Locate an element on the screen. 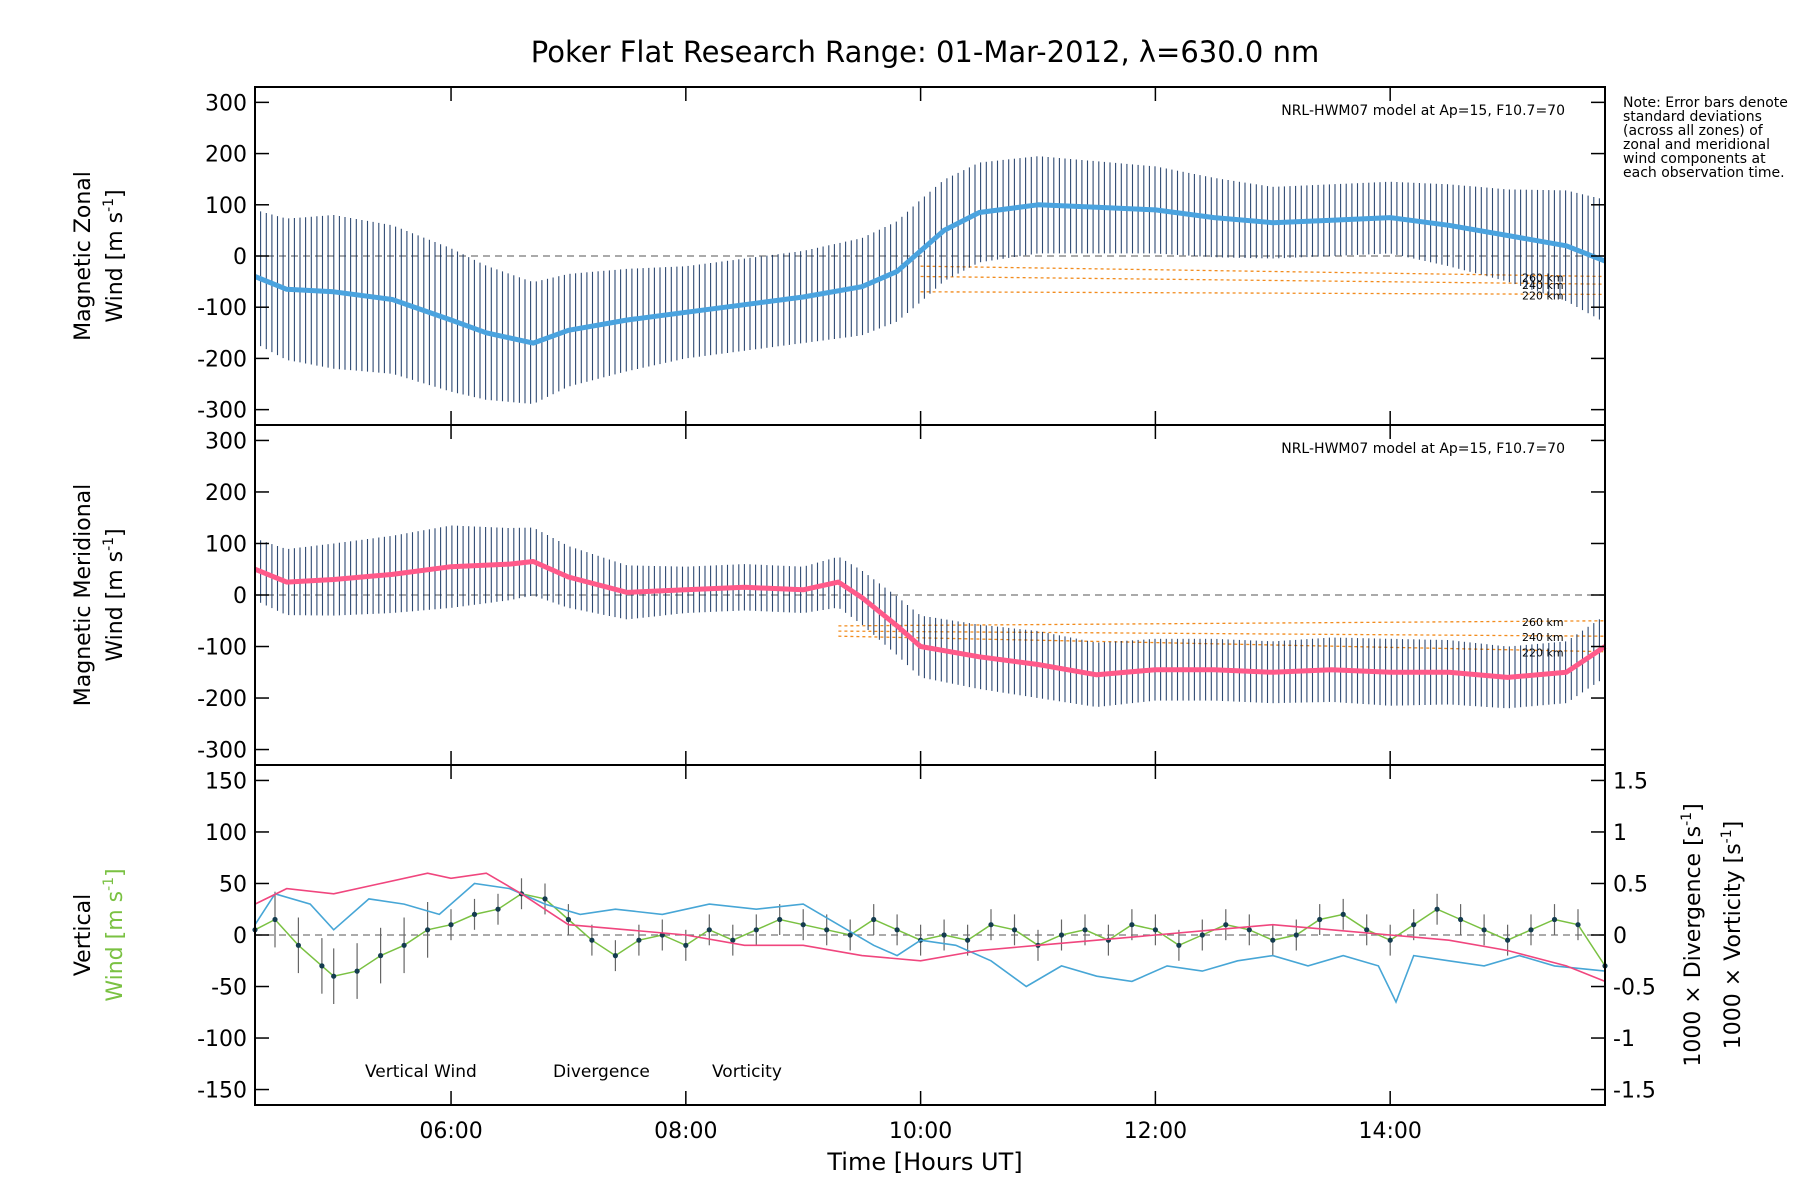 This screenshot has width=1800, height=1204. divergence-line is located at coordinates (930, 943).